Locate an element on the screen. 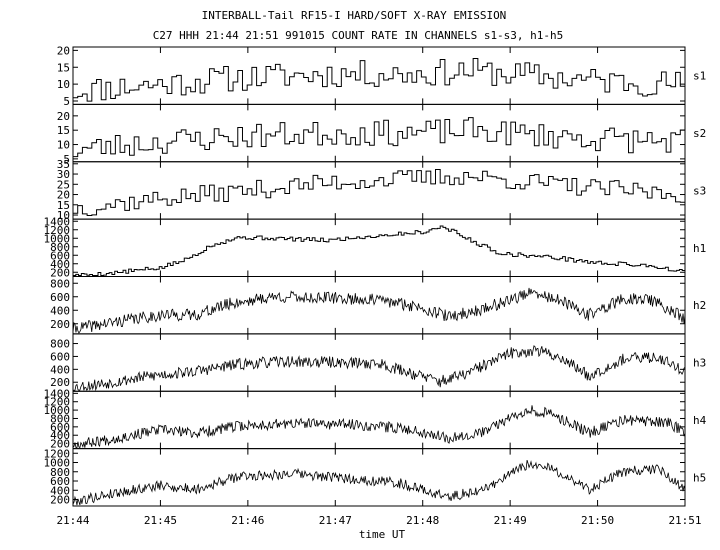 The image size is (720, 550). channel-label-s1: s1 is located at coordinates (699, 76).